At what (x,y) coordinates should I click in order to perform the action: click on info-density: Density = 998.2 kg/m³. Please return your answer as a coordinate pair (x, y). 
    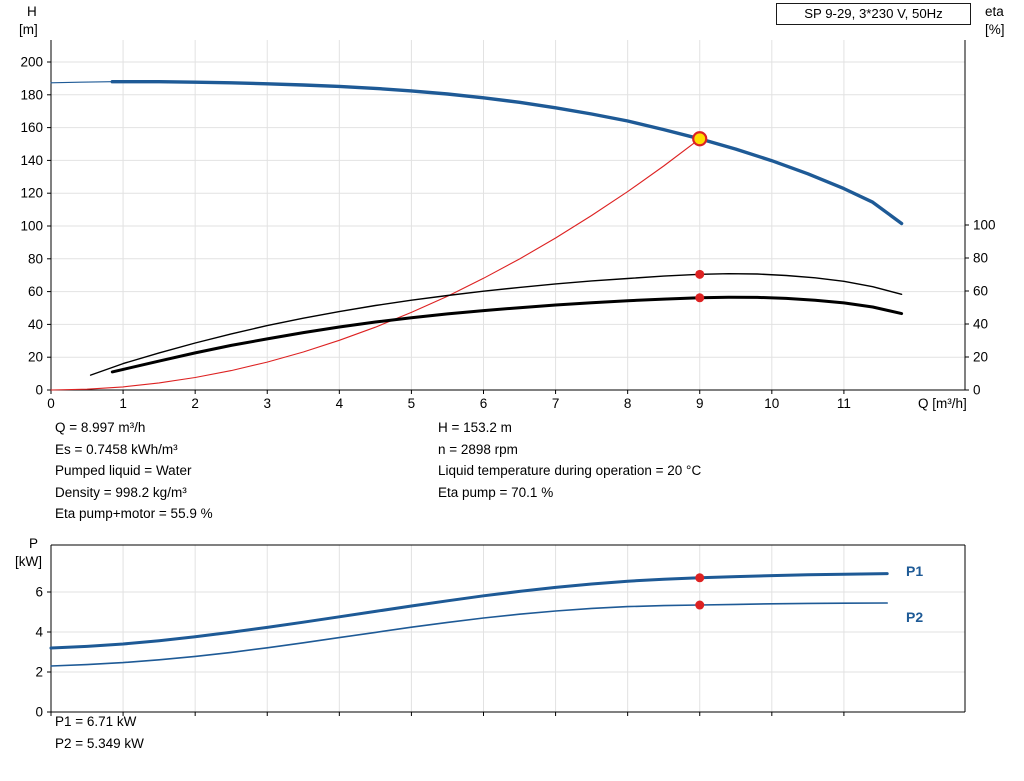
    Looking at the image, I should click on (121, 492).